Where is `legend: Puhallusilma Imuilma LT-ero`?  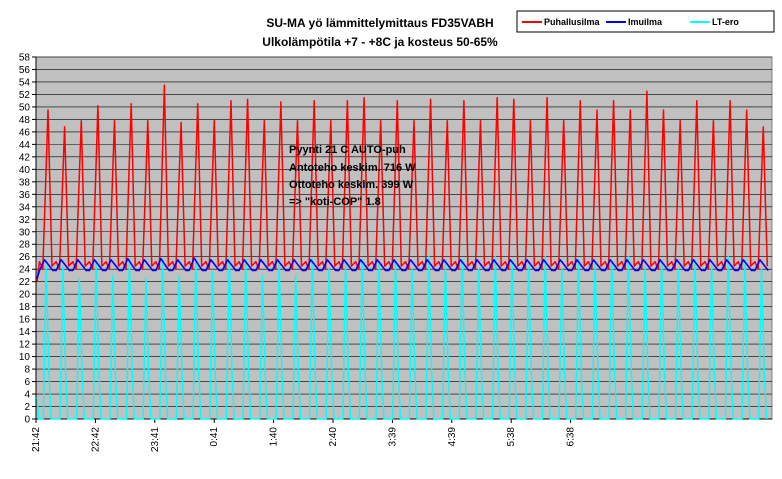
legend: Puhallusilma Imuilma LT-ero is located at coordinates (645, 21).